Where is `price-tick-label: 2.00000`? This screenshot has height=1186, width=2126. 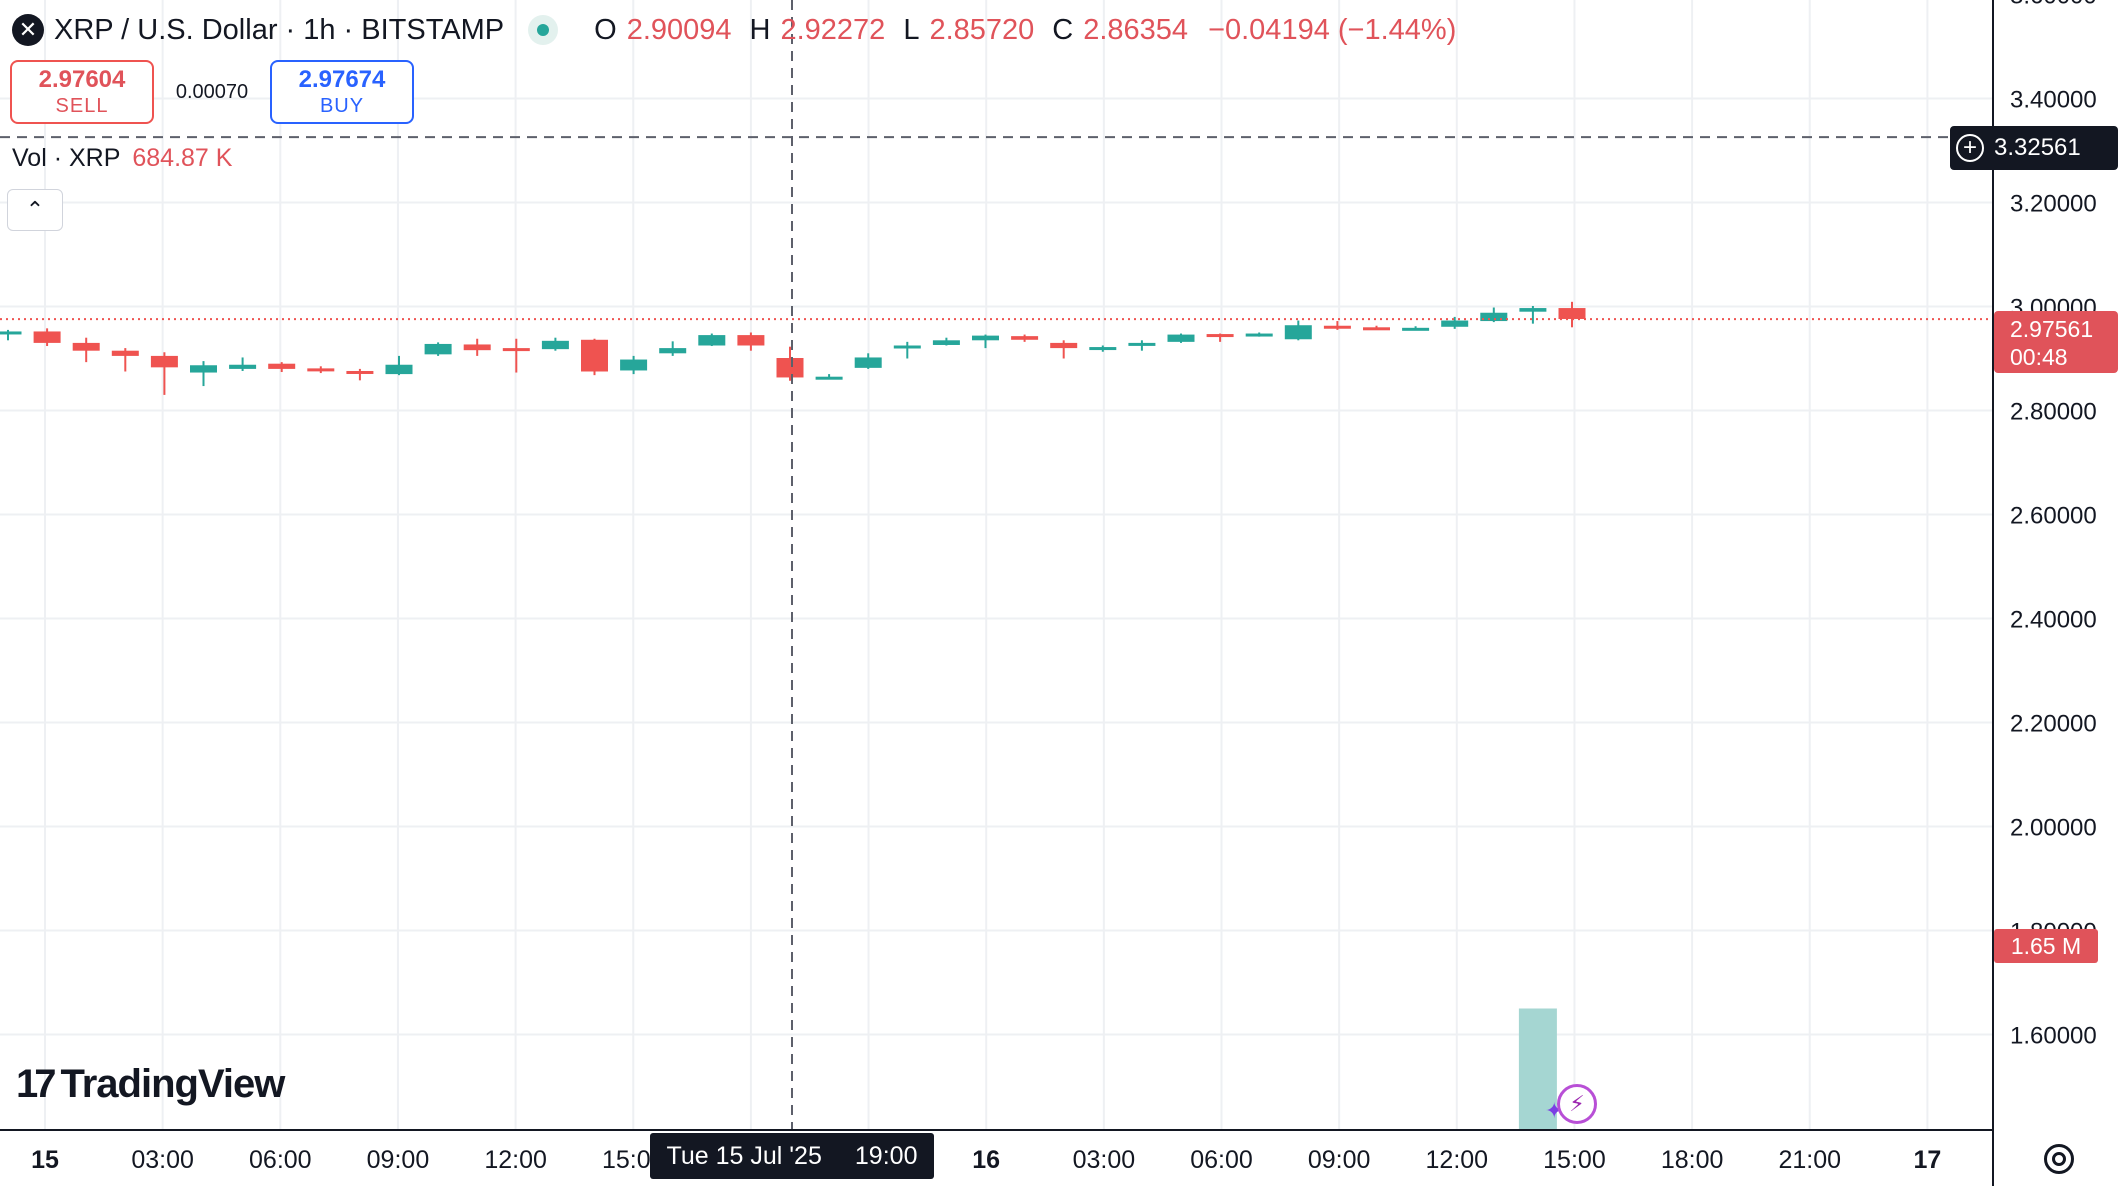 price-tick-label: 2.00000 is located at coordinates (2053, 828).